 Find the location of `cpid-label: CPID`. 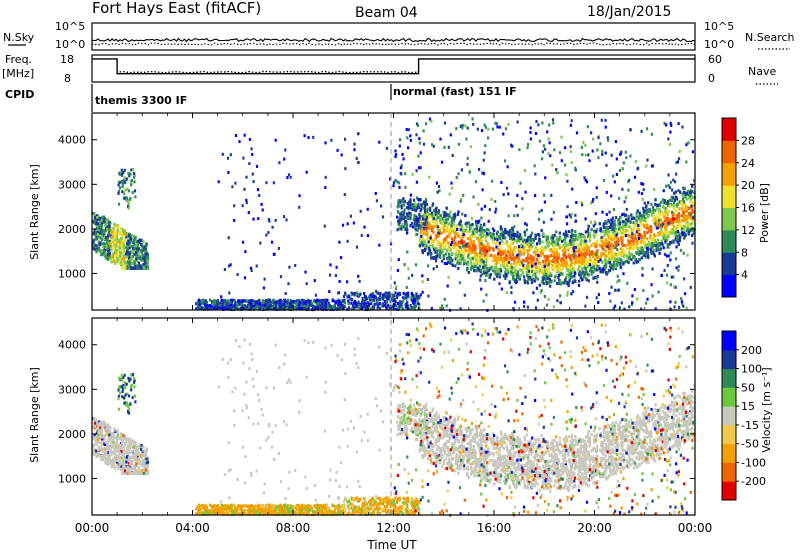

cpid-label: CPID is located at coordinates (19, 94).